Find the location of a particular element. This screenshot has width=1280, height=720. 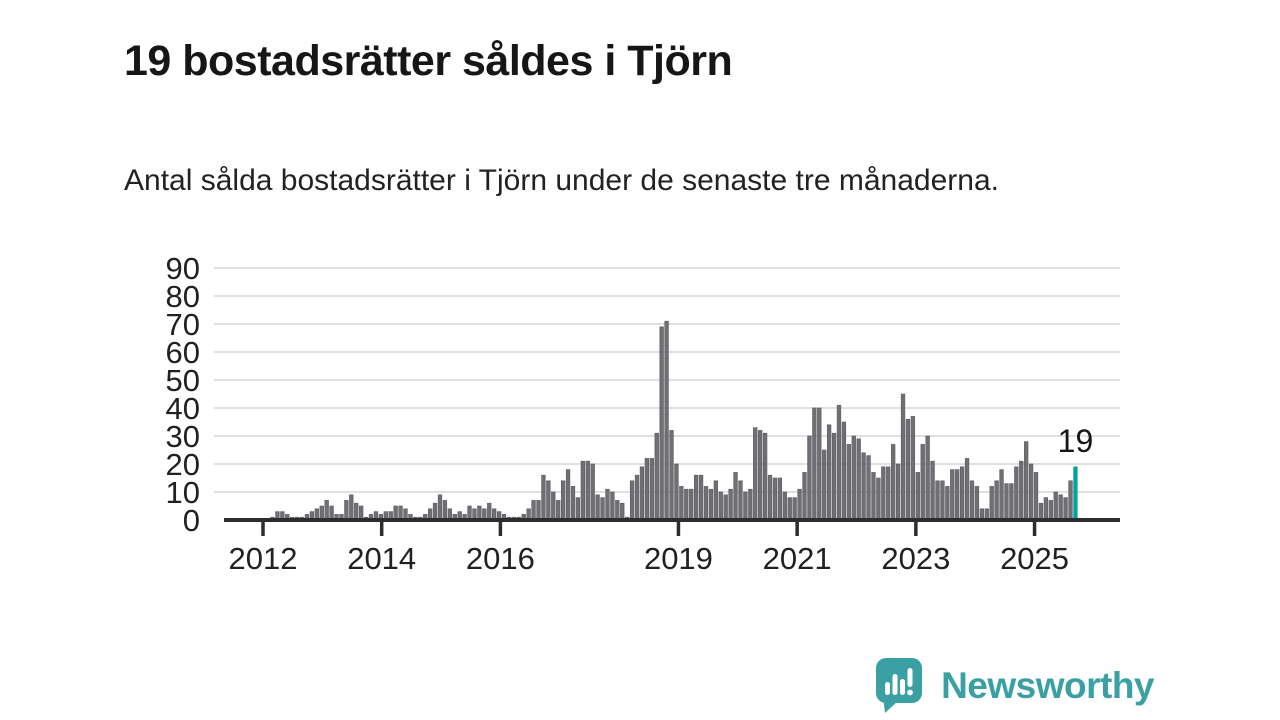

y-axis-label: 10 is located at coordinates (183, 492).